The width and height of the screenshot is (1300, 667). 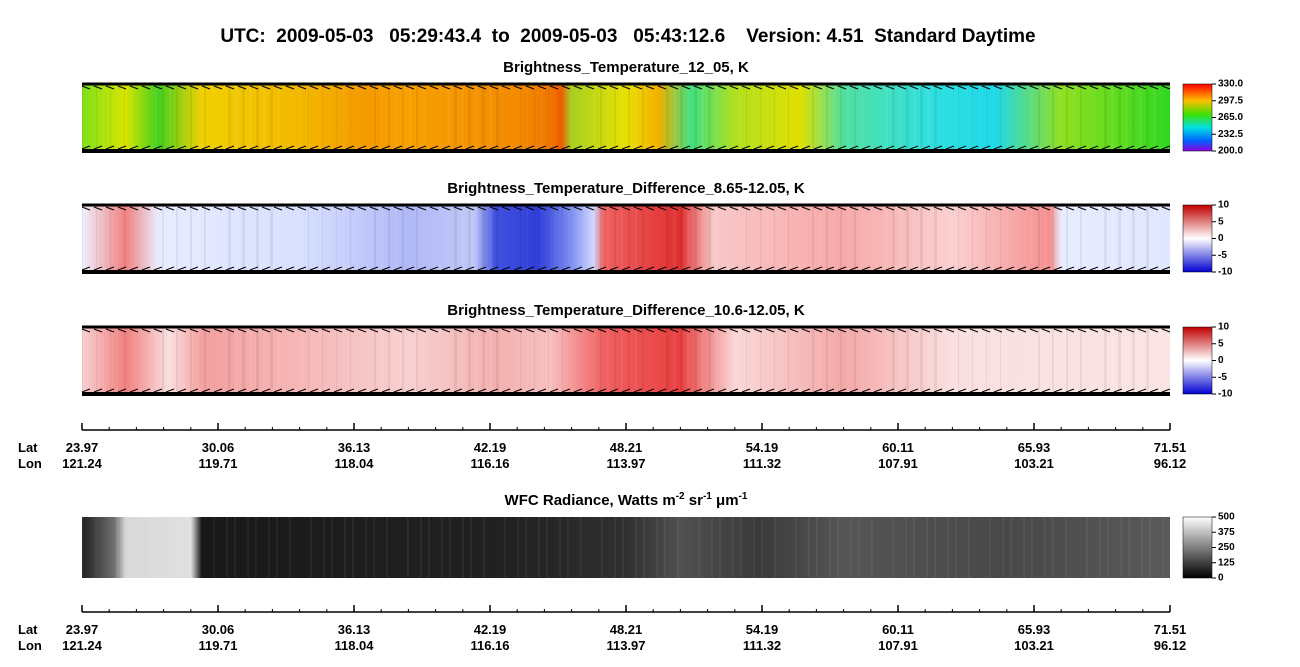 I want to click on lat-axis-name: Lat, so click(x=28, y=447).